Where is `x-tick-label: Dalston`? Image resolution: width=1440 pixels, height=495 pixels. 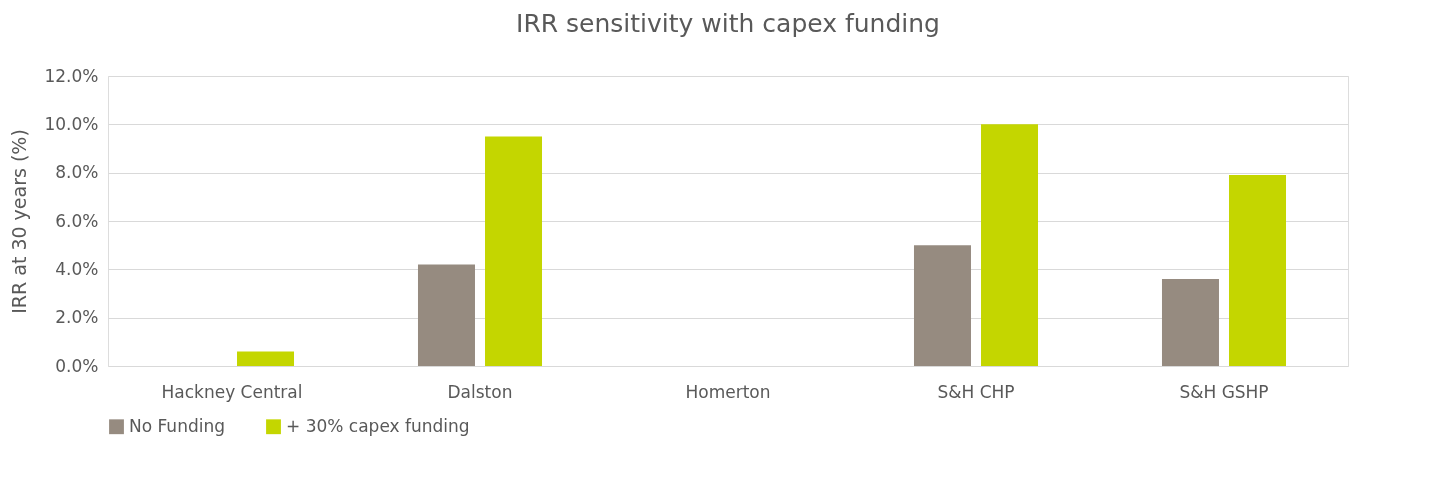 x-tick-label: Dalston is located at coordinates (480, 391).